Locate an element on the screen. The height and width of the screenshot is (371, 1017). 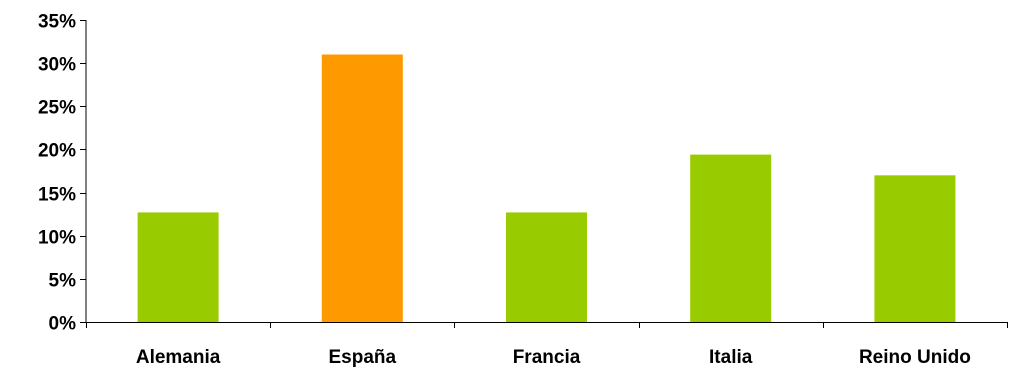
y-tick-label: 20% is located at coordinates (57, 151).